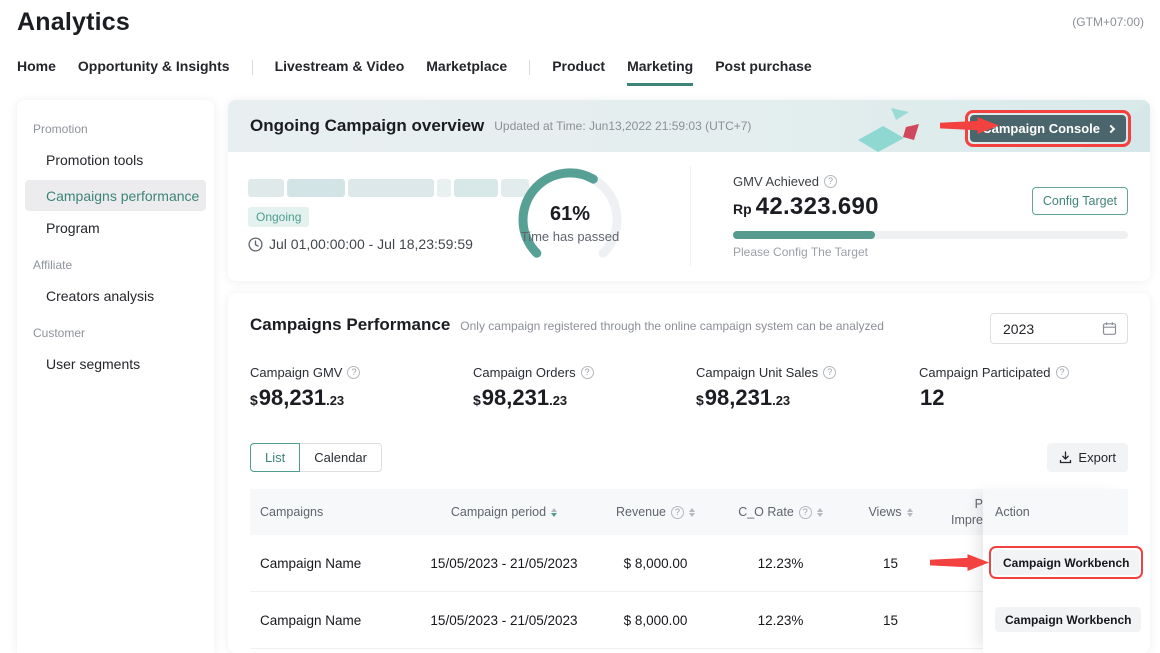 The height and width of the screenshot is (653, 1160). Describe the element at coordinates (1019, 328) in the screenshot. I see `year-filter-value: 2023` at that location.